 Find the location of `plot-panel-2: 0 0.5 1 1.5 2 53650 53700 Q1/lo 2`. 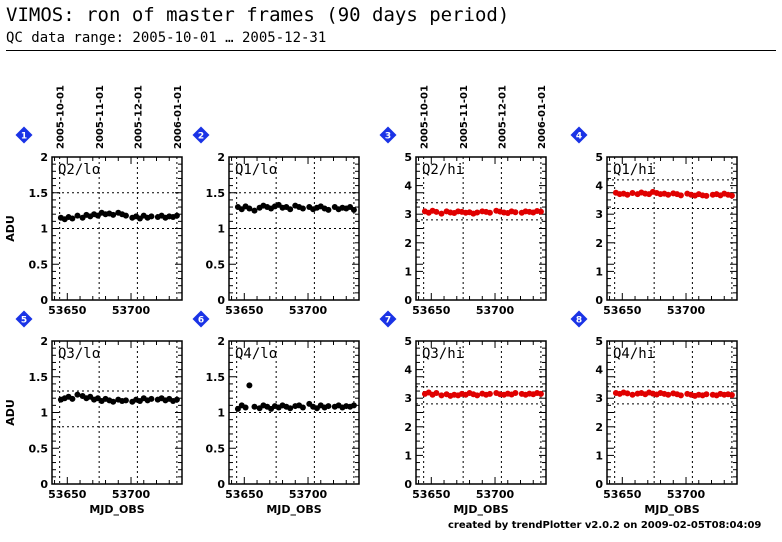

plot-panel-2: 0 0.5 1 1.5 2 53650 53700 Q1/lo 2 is located at coordinates (276, 221).